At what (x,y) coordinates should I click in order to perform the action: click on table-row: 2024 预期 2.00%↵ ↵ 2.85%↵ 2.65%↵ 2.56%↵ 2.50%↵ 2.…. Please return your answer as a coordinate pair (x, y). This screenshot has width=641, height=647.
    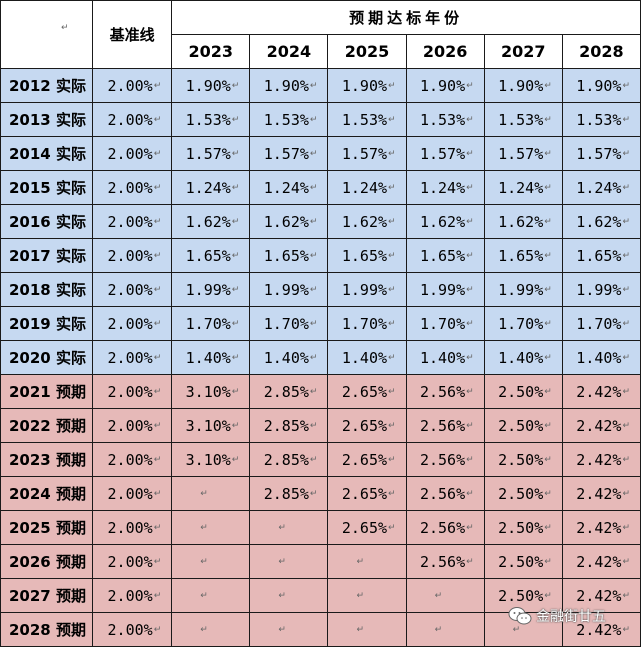
    Looking at the image, I should click on (320, 493).